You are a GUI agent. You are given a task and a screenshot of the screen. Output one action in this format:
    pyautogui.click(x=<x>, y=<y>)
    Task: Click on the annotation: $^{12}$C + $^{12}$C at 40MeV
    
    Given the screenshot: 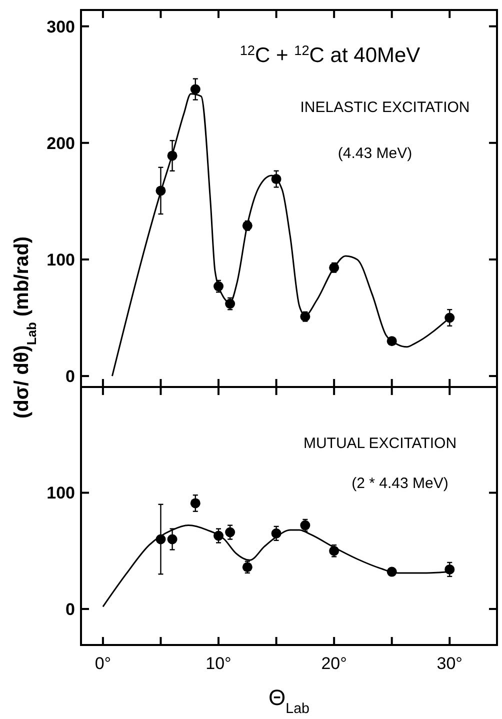 What is the action you would take?
    pyautogui.click(x=330, y=54)
    